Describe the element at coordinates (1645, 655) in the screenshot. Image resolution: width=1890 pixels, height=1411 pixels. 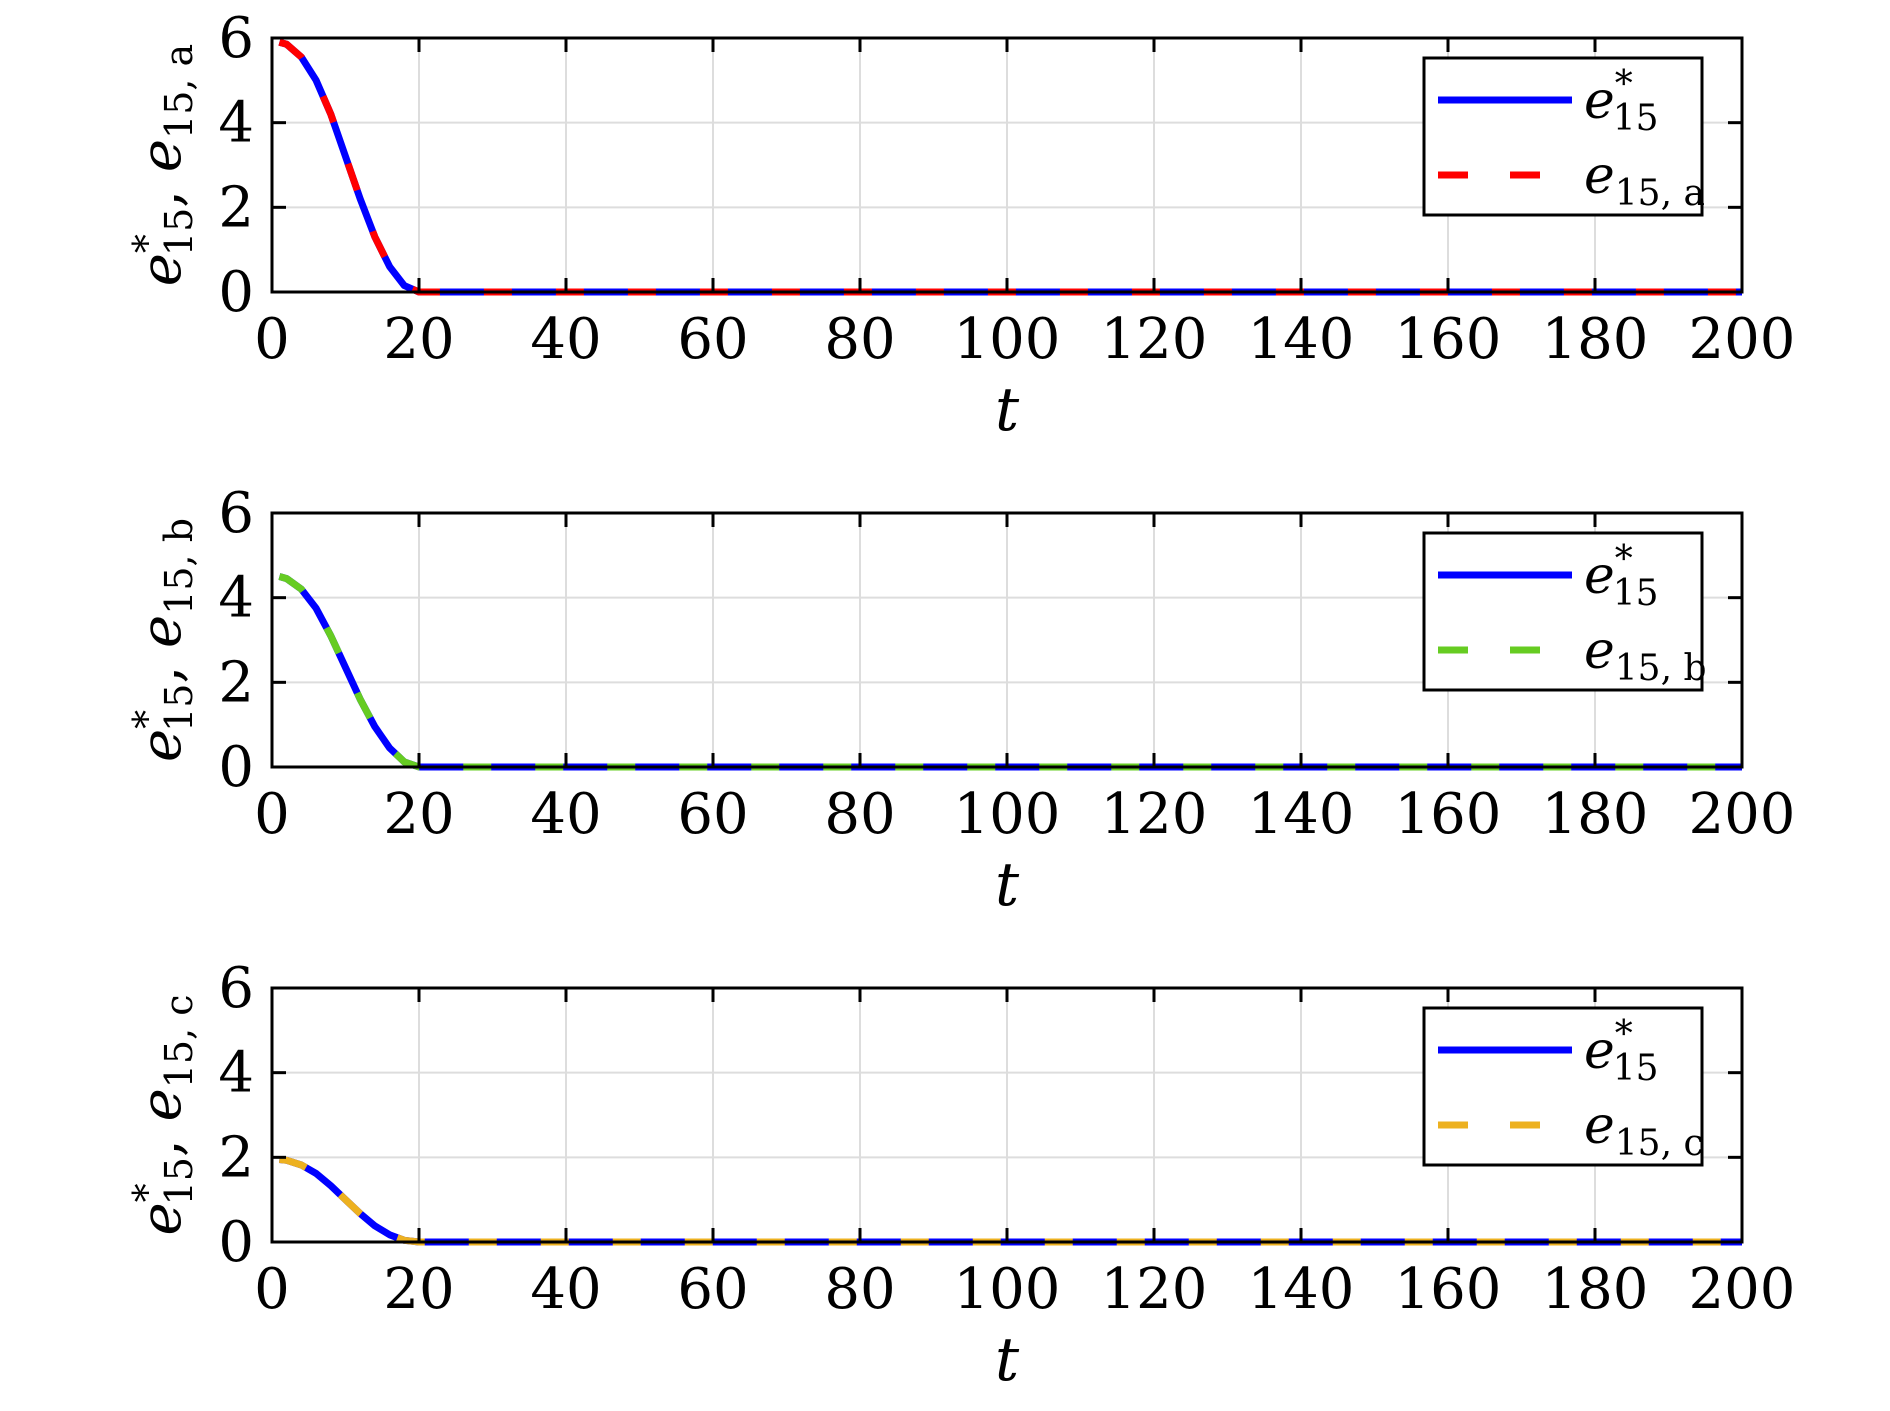
I see `legend-label-2: e15, b` at that location.